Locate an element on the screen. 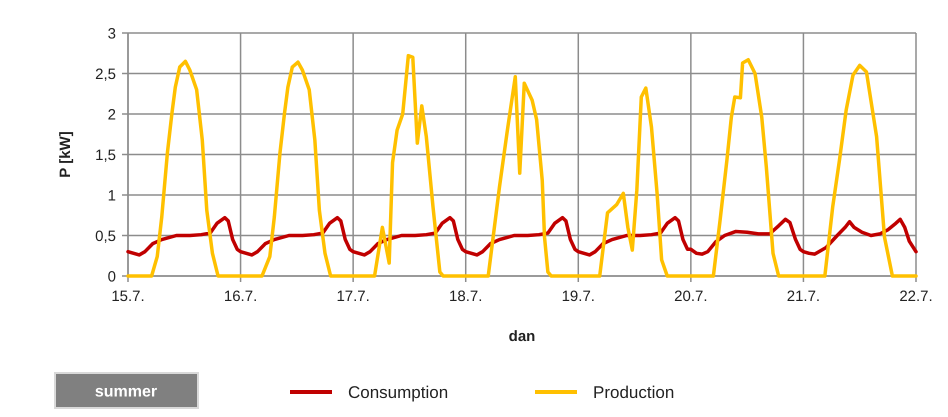  legend-label: Production is located at coordinates (633, 392).